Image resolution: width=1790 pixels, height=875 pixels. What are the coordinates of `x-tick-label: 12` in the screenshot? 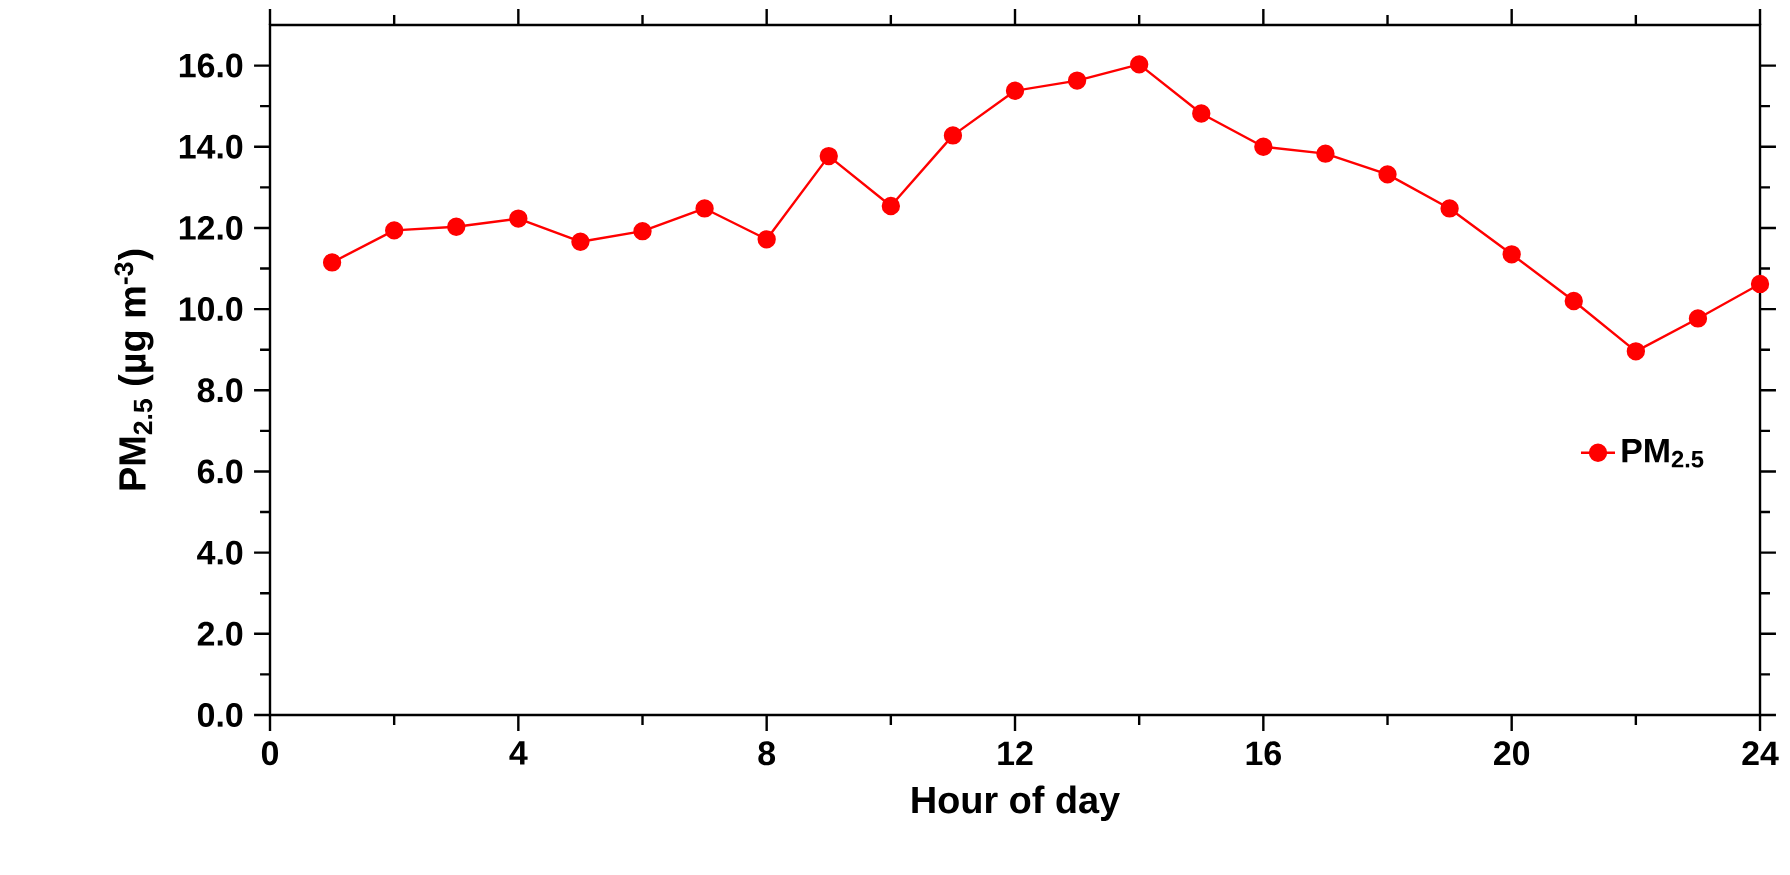 It's located at (1015, 753).